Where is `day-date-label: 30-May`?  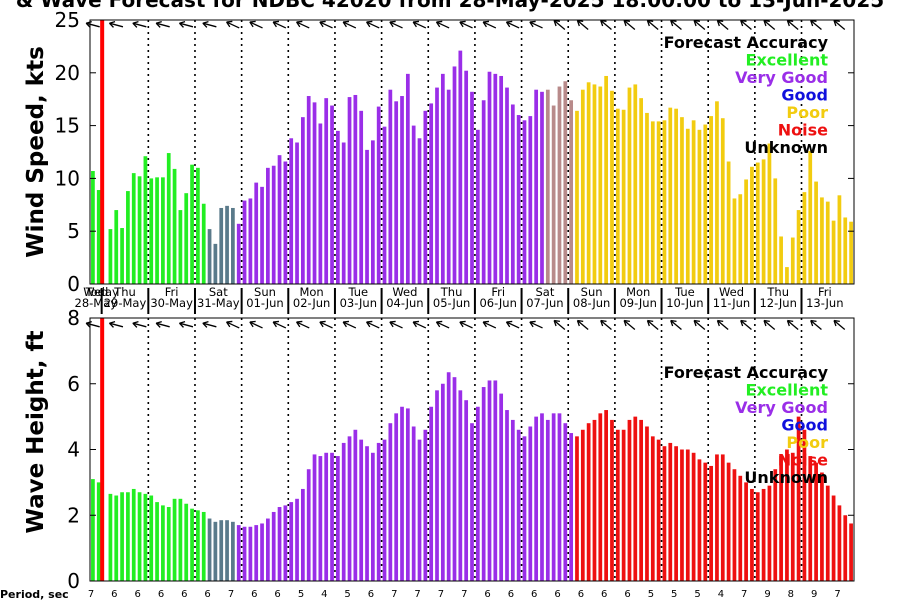 day-date-label: 30-May is located at coordinates (171, 303).